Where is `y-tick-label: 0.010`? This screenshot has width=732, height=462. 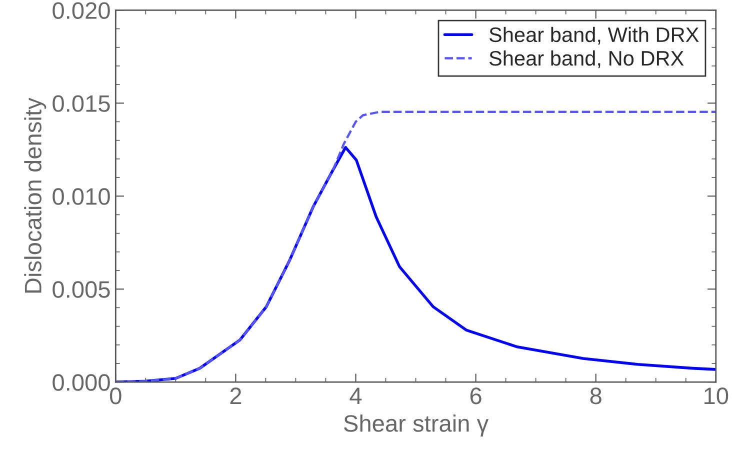
y-tick-label: 0.010 is located at coordinates (81, 196).